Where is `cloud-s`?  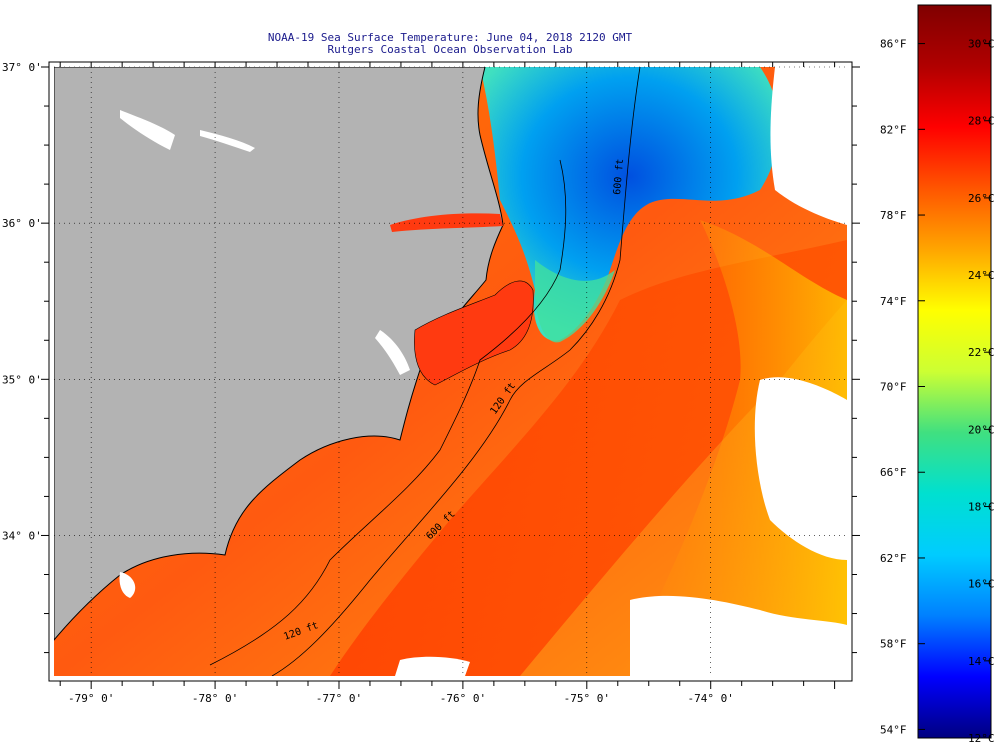
cloud-s is located at coordinates (432, 666).